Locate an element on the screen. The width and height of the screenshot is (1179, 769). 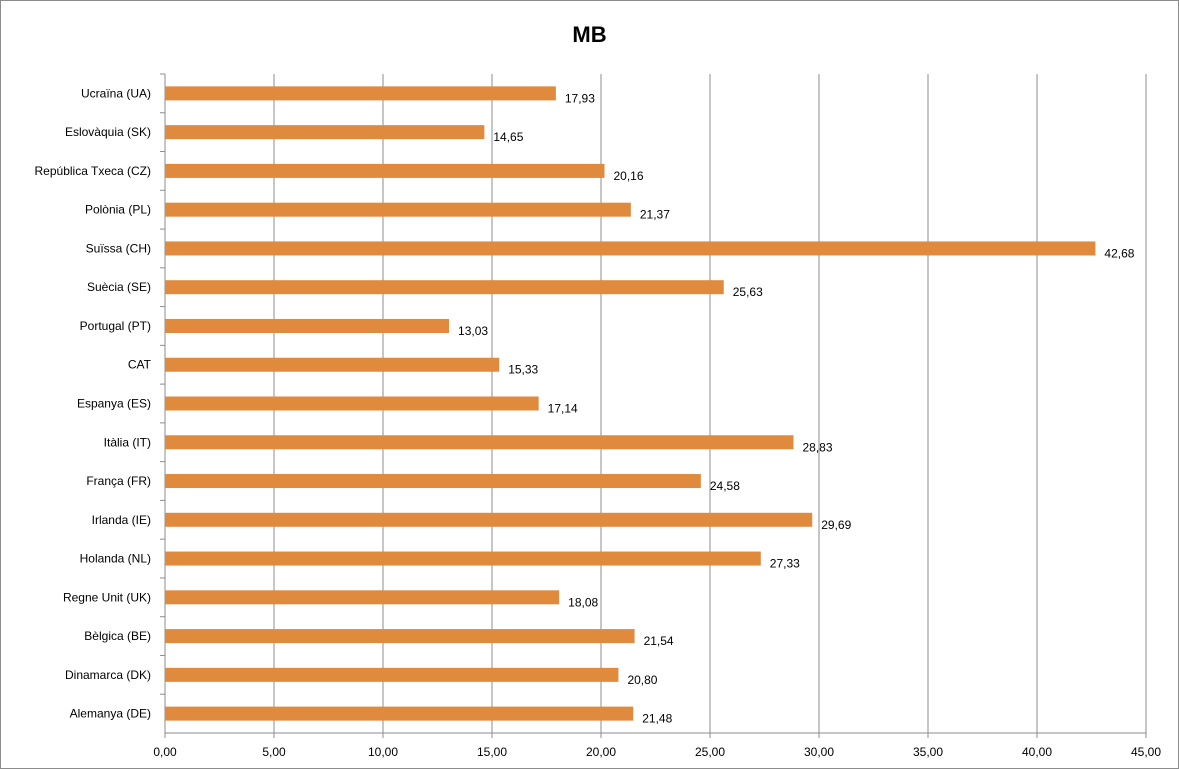
chart-title: MB is located at coordinates (589, 34).